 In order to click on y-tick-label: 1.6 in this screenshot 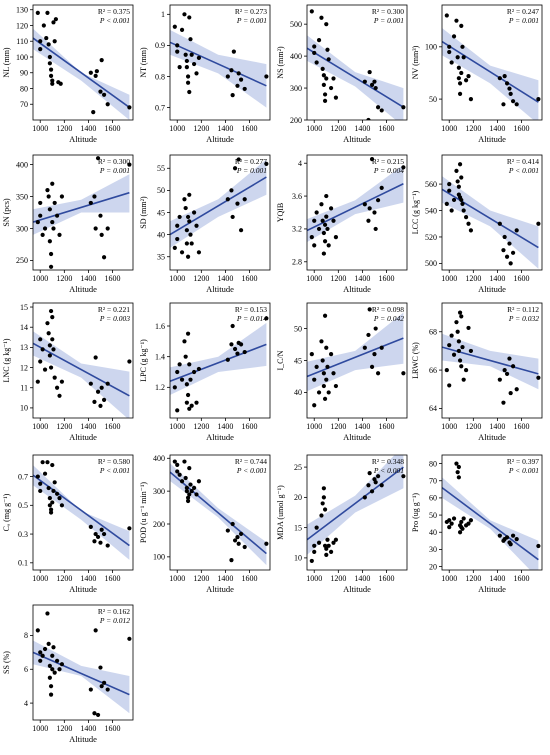, I will do `click(160, 326)`.